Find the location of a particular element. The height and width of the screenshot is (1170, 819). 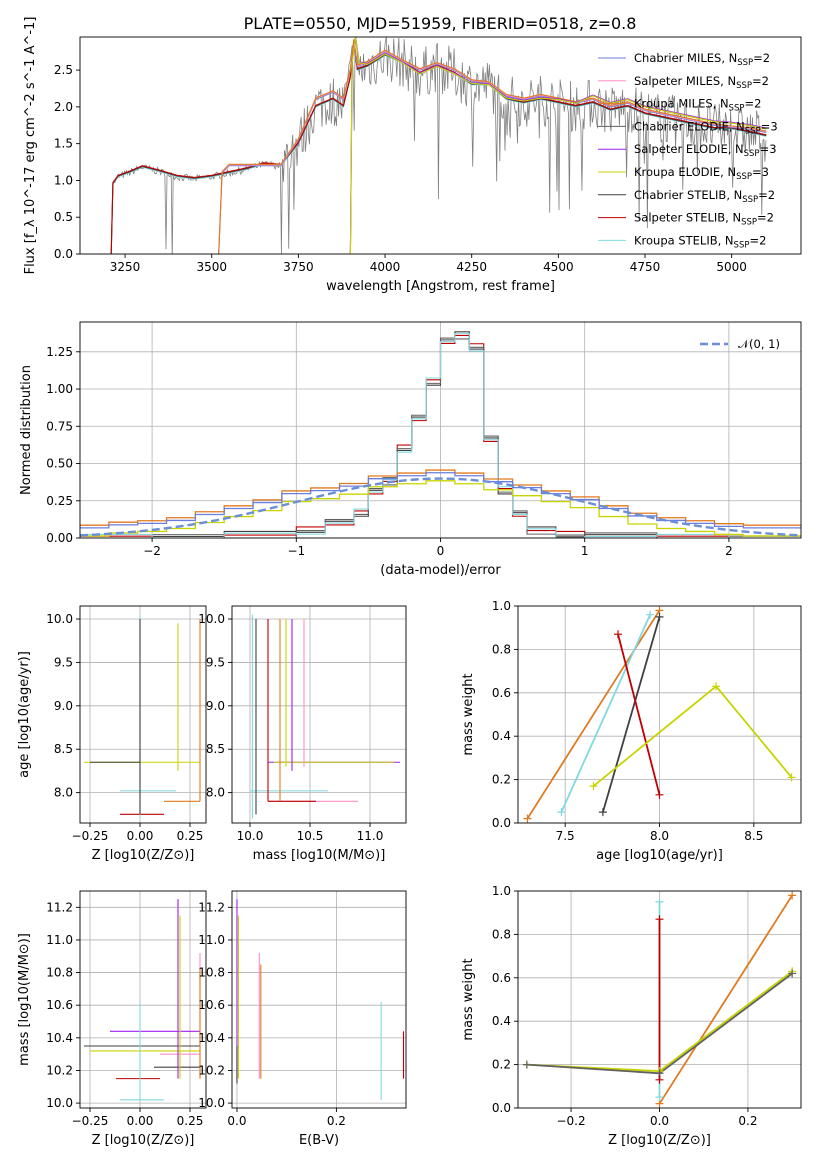

x-tick-label: 4000 is located at coordinates (385, 267).